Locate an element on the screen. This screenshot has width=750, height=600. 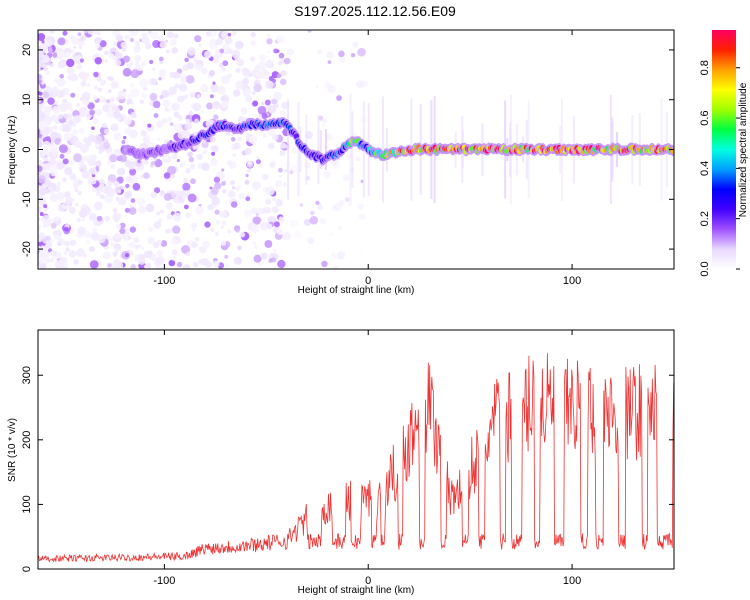
colorbar-tick-label: 0.4 is located at coordinates (705, 168).